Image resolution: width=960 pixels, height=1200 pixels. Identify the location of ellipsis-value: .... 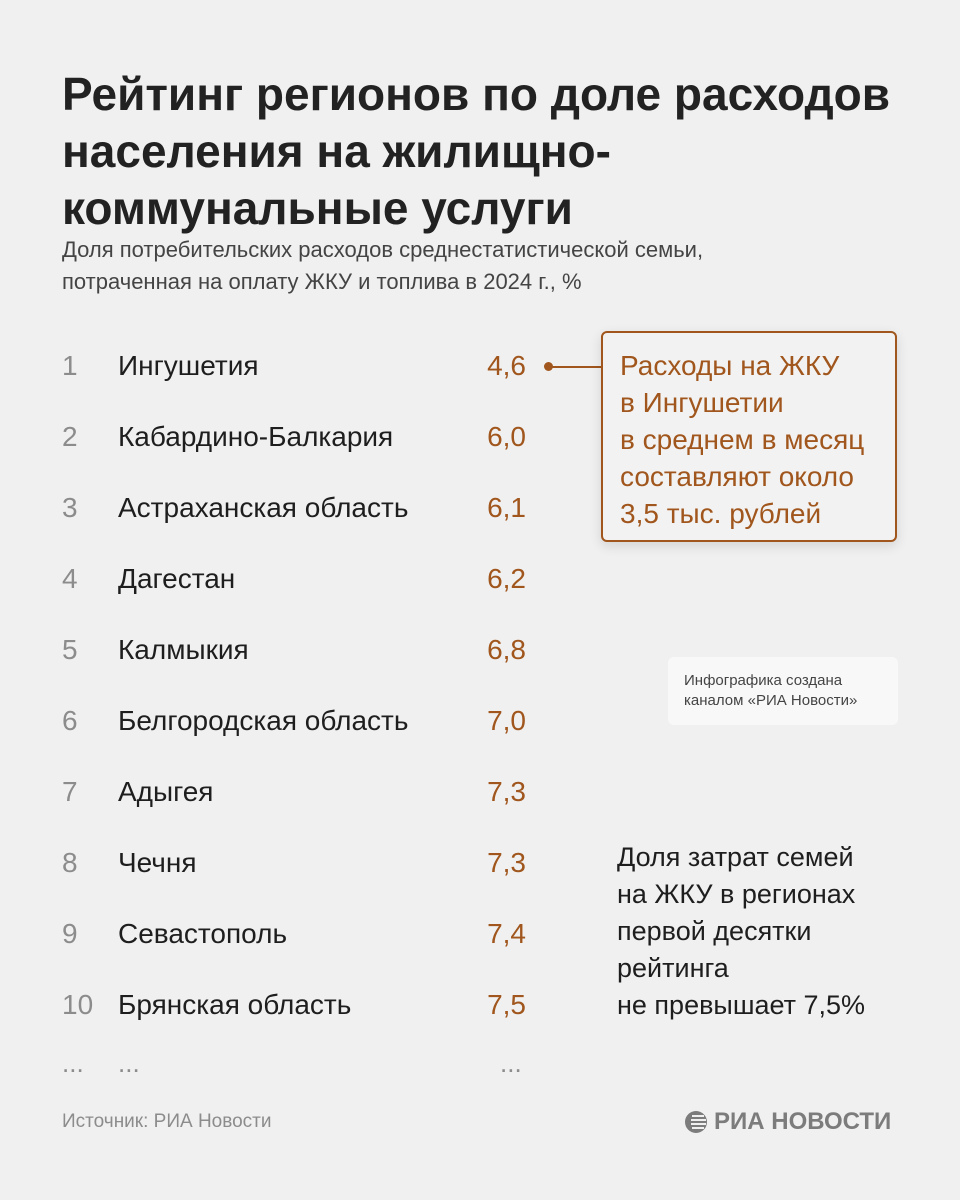
(511, 1063).